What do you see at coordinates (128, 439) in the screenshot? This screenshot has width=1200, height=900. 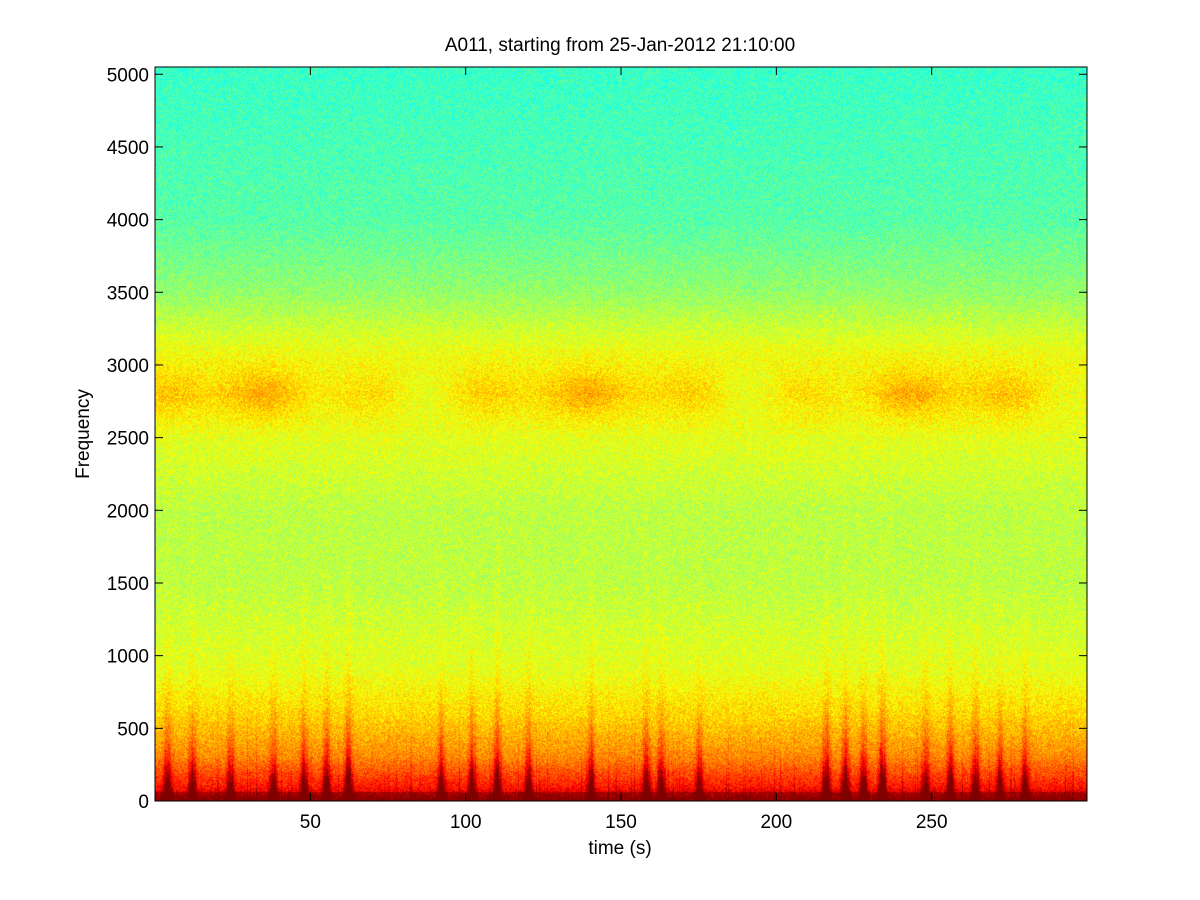 I see `y-tick-label: 2500` at bounding box center [128, 439].